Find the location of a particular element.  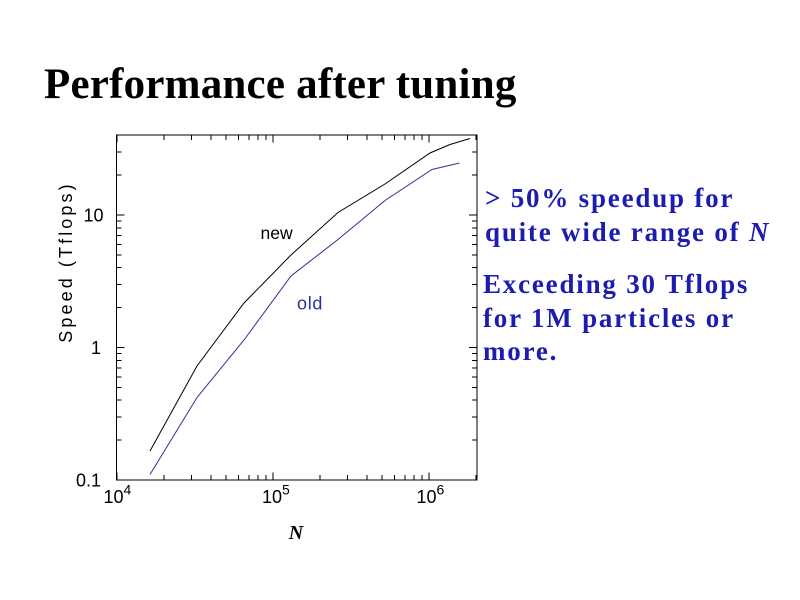

svg-text: 5 is located at coordinates (286, 490).